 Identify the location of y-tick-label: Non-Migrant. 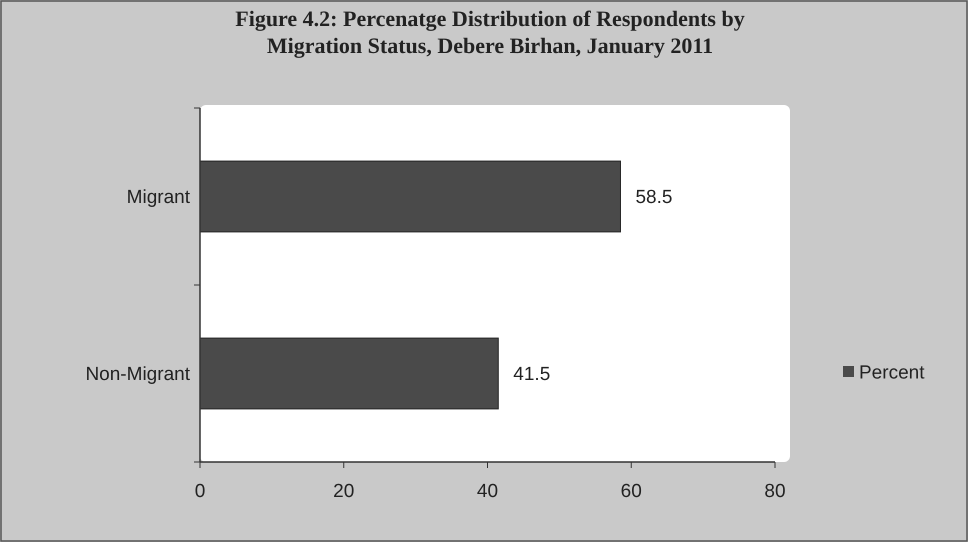
(138, 375).